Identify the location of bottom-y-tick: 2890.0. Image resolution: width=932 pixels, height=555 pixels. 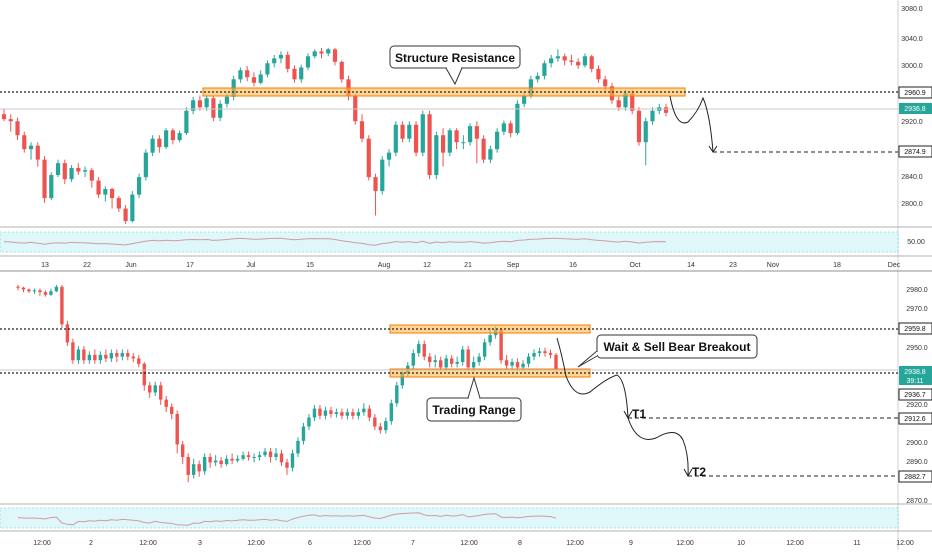
(917, 462).